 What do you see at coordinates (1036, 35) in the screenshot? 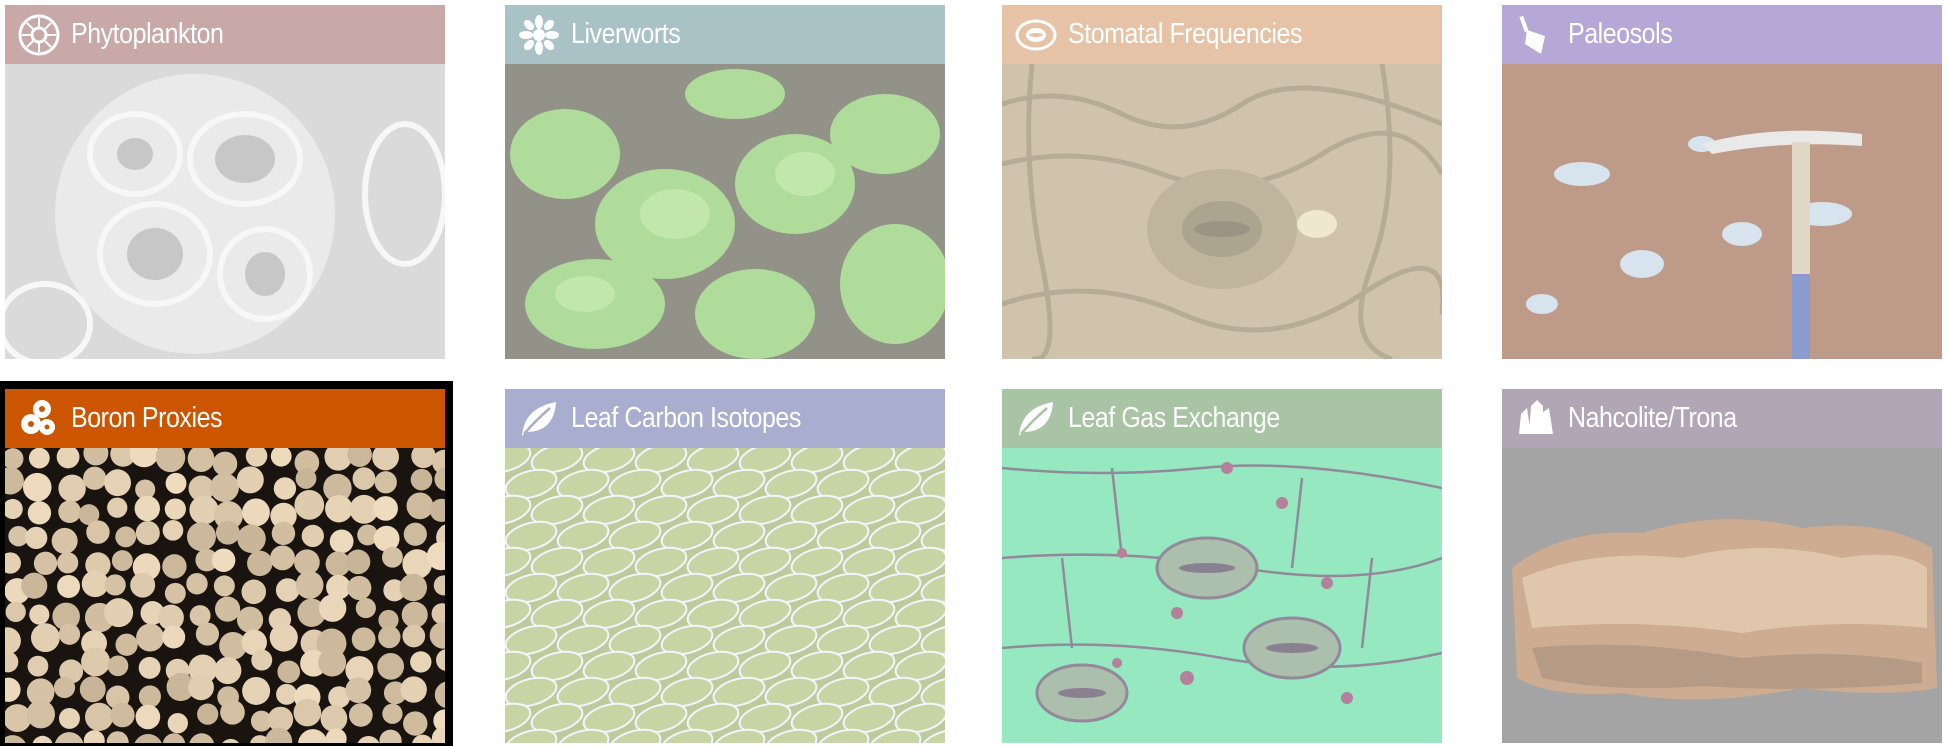
I see `stomata-icon` at bounding box center [1036, 35].